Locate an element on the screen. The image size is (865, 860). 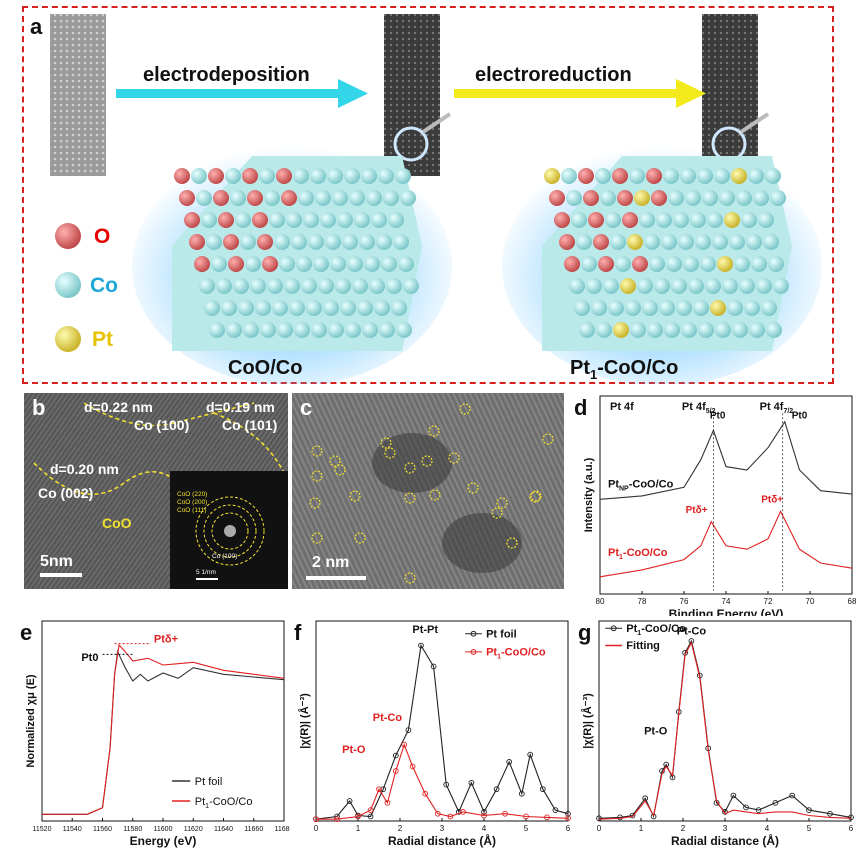
panel-label-g: g is located at coordinates (585, 632).